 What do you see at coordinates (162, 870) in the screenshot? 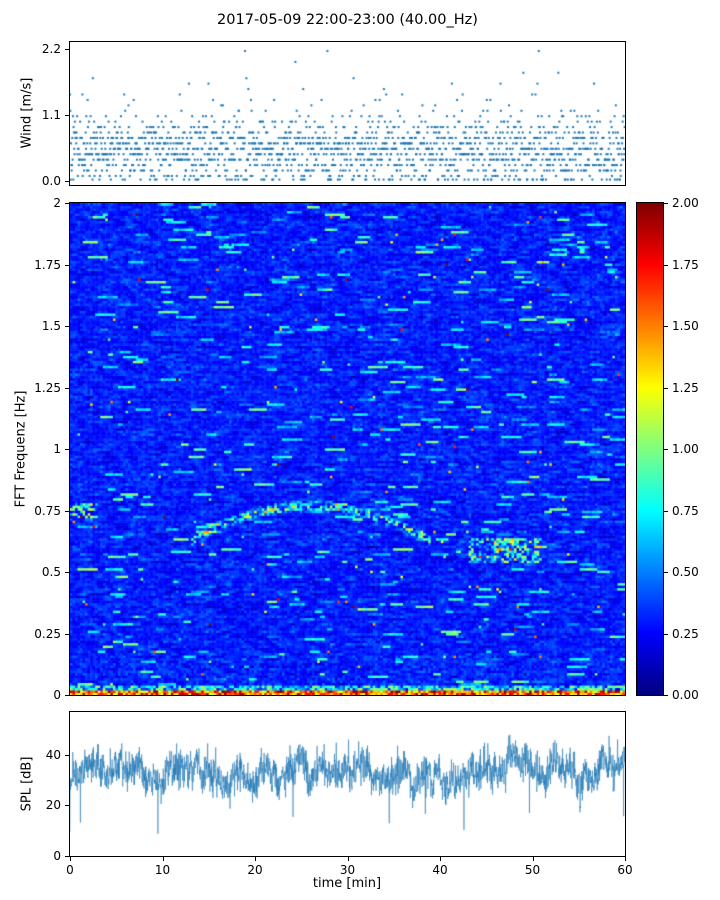
I see `x-tick-label: 10` at bounding box center [162, 870].